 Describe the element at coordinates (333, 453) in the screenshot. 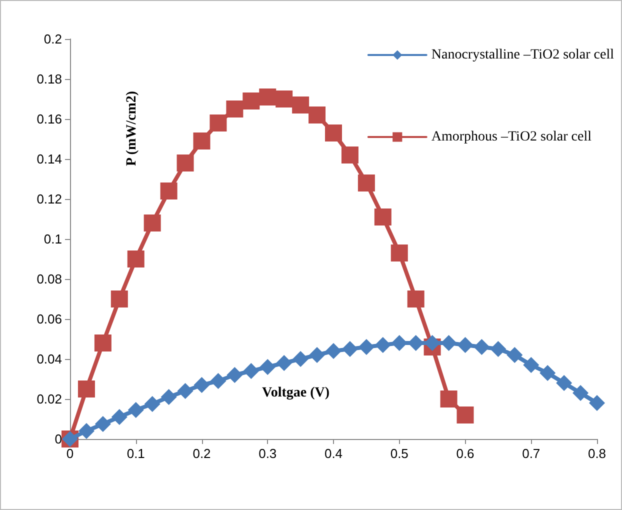

I see `x-tick-label: 0.4` at that location.